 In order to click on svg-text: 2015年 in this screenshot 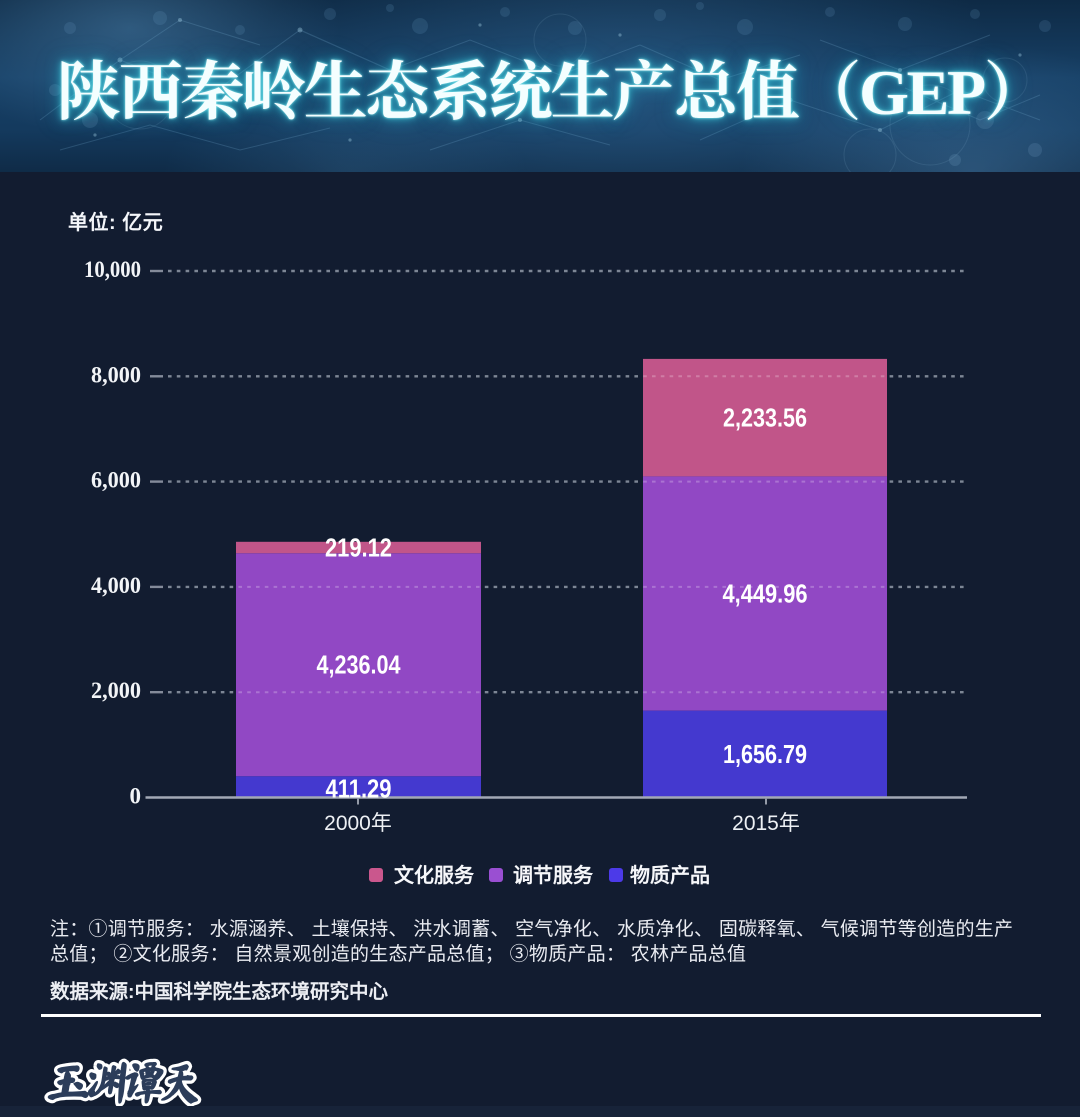, I will do `click(766, 823)`.